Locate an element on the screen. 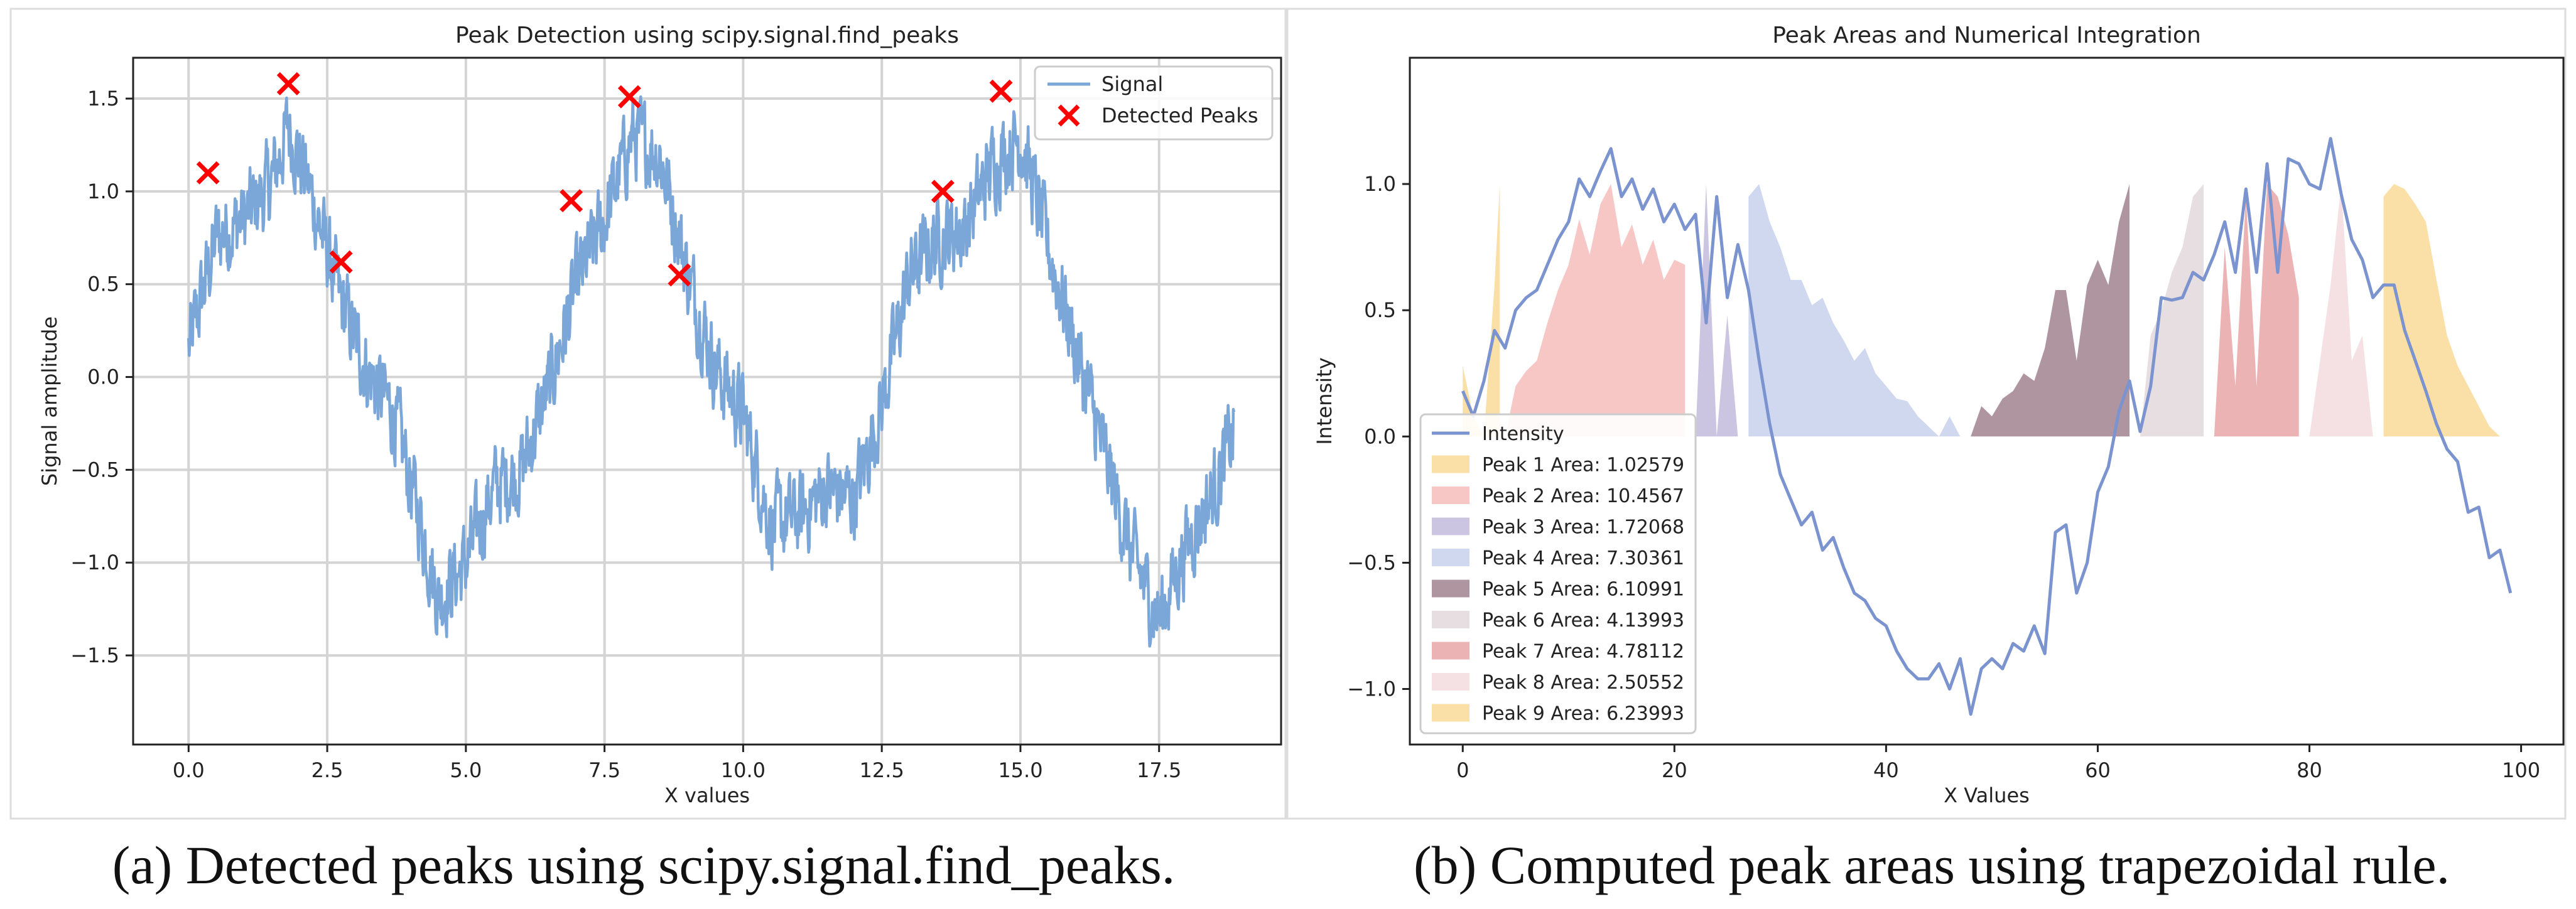 The image size is (2576, 909). legend-peaks-swatch is located at coordinates (1069, 116).